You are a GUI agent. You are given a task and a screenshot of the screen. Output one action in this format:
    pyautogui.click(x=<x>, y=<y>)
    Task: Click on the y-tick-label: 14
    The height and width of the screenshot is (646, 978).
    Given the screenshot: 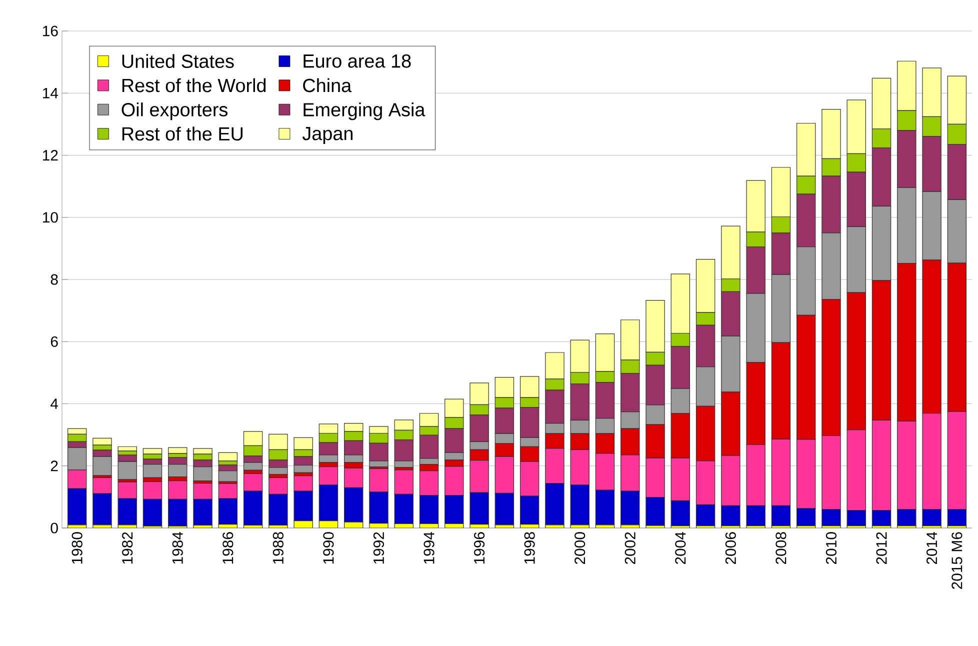 What is the action you would take?
    pyautogui.click(x=50, y=93)
    